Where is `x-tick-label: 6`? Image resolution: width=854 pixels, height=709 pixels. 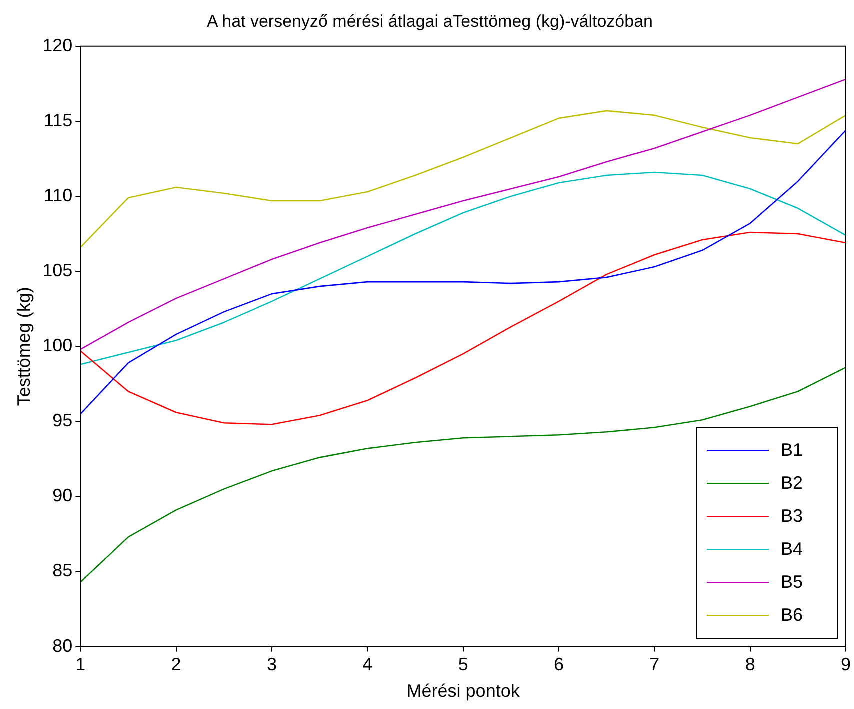 x-tick-label: 6 is located at coordinates (559, 664).